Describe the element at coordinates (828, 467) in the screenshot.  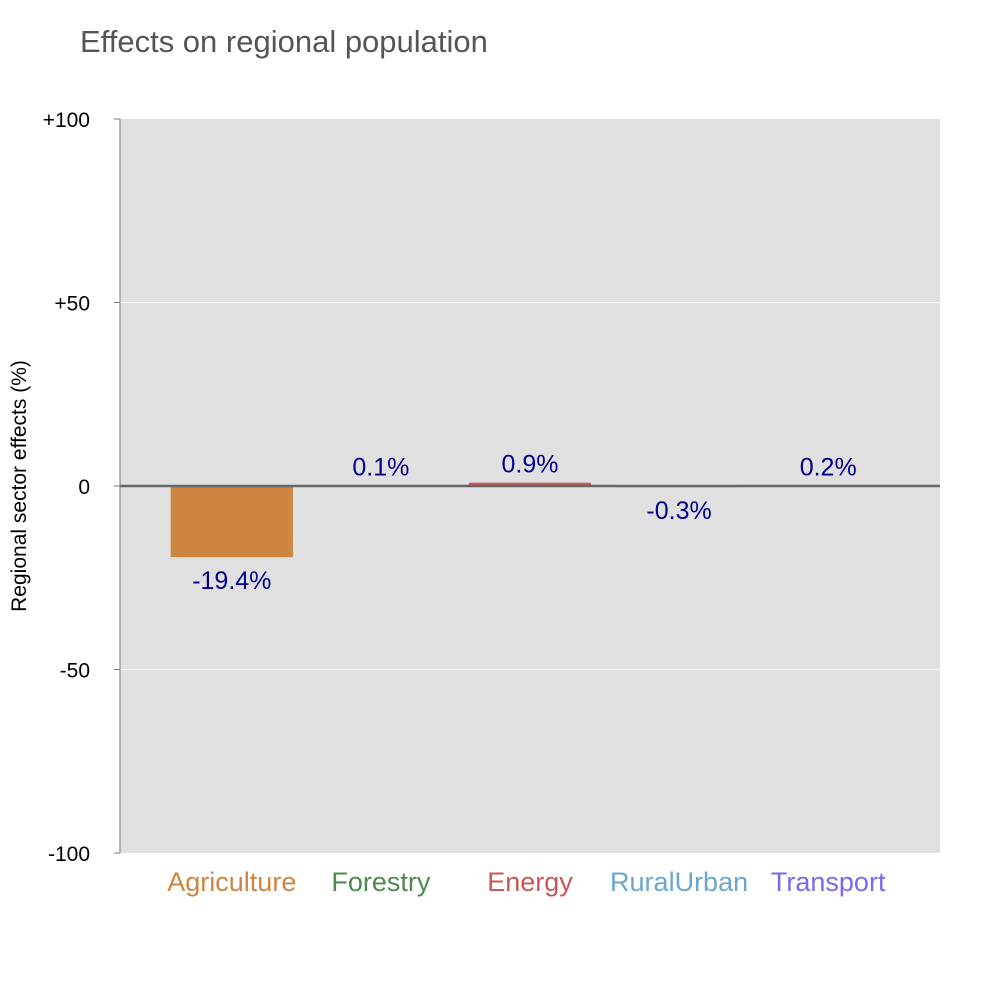
I see `data-label: 0.2%` at that location.